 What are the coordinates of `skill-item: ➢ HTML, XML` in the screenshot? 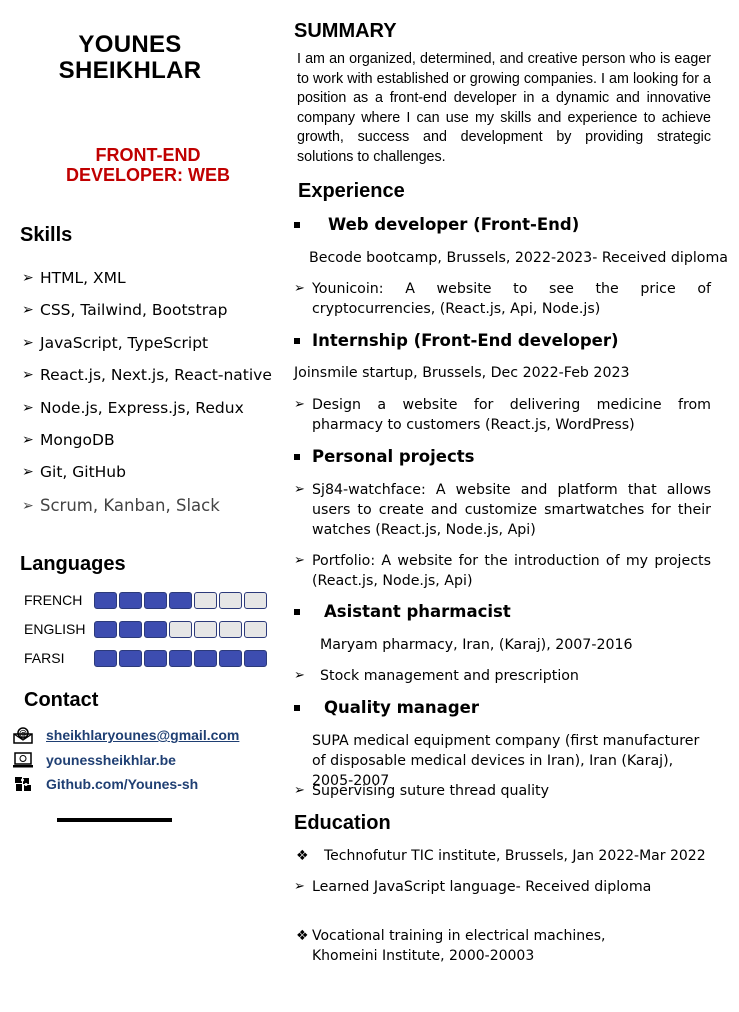 It's located at (74, 278).